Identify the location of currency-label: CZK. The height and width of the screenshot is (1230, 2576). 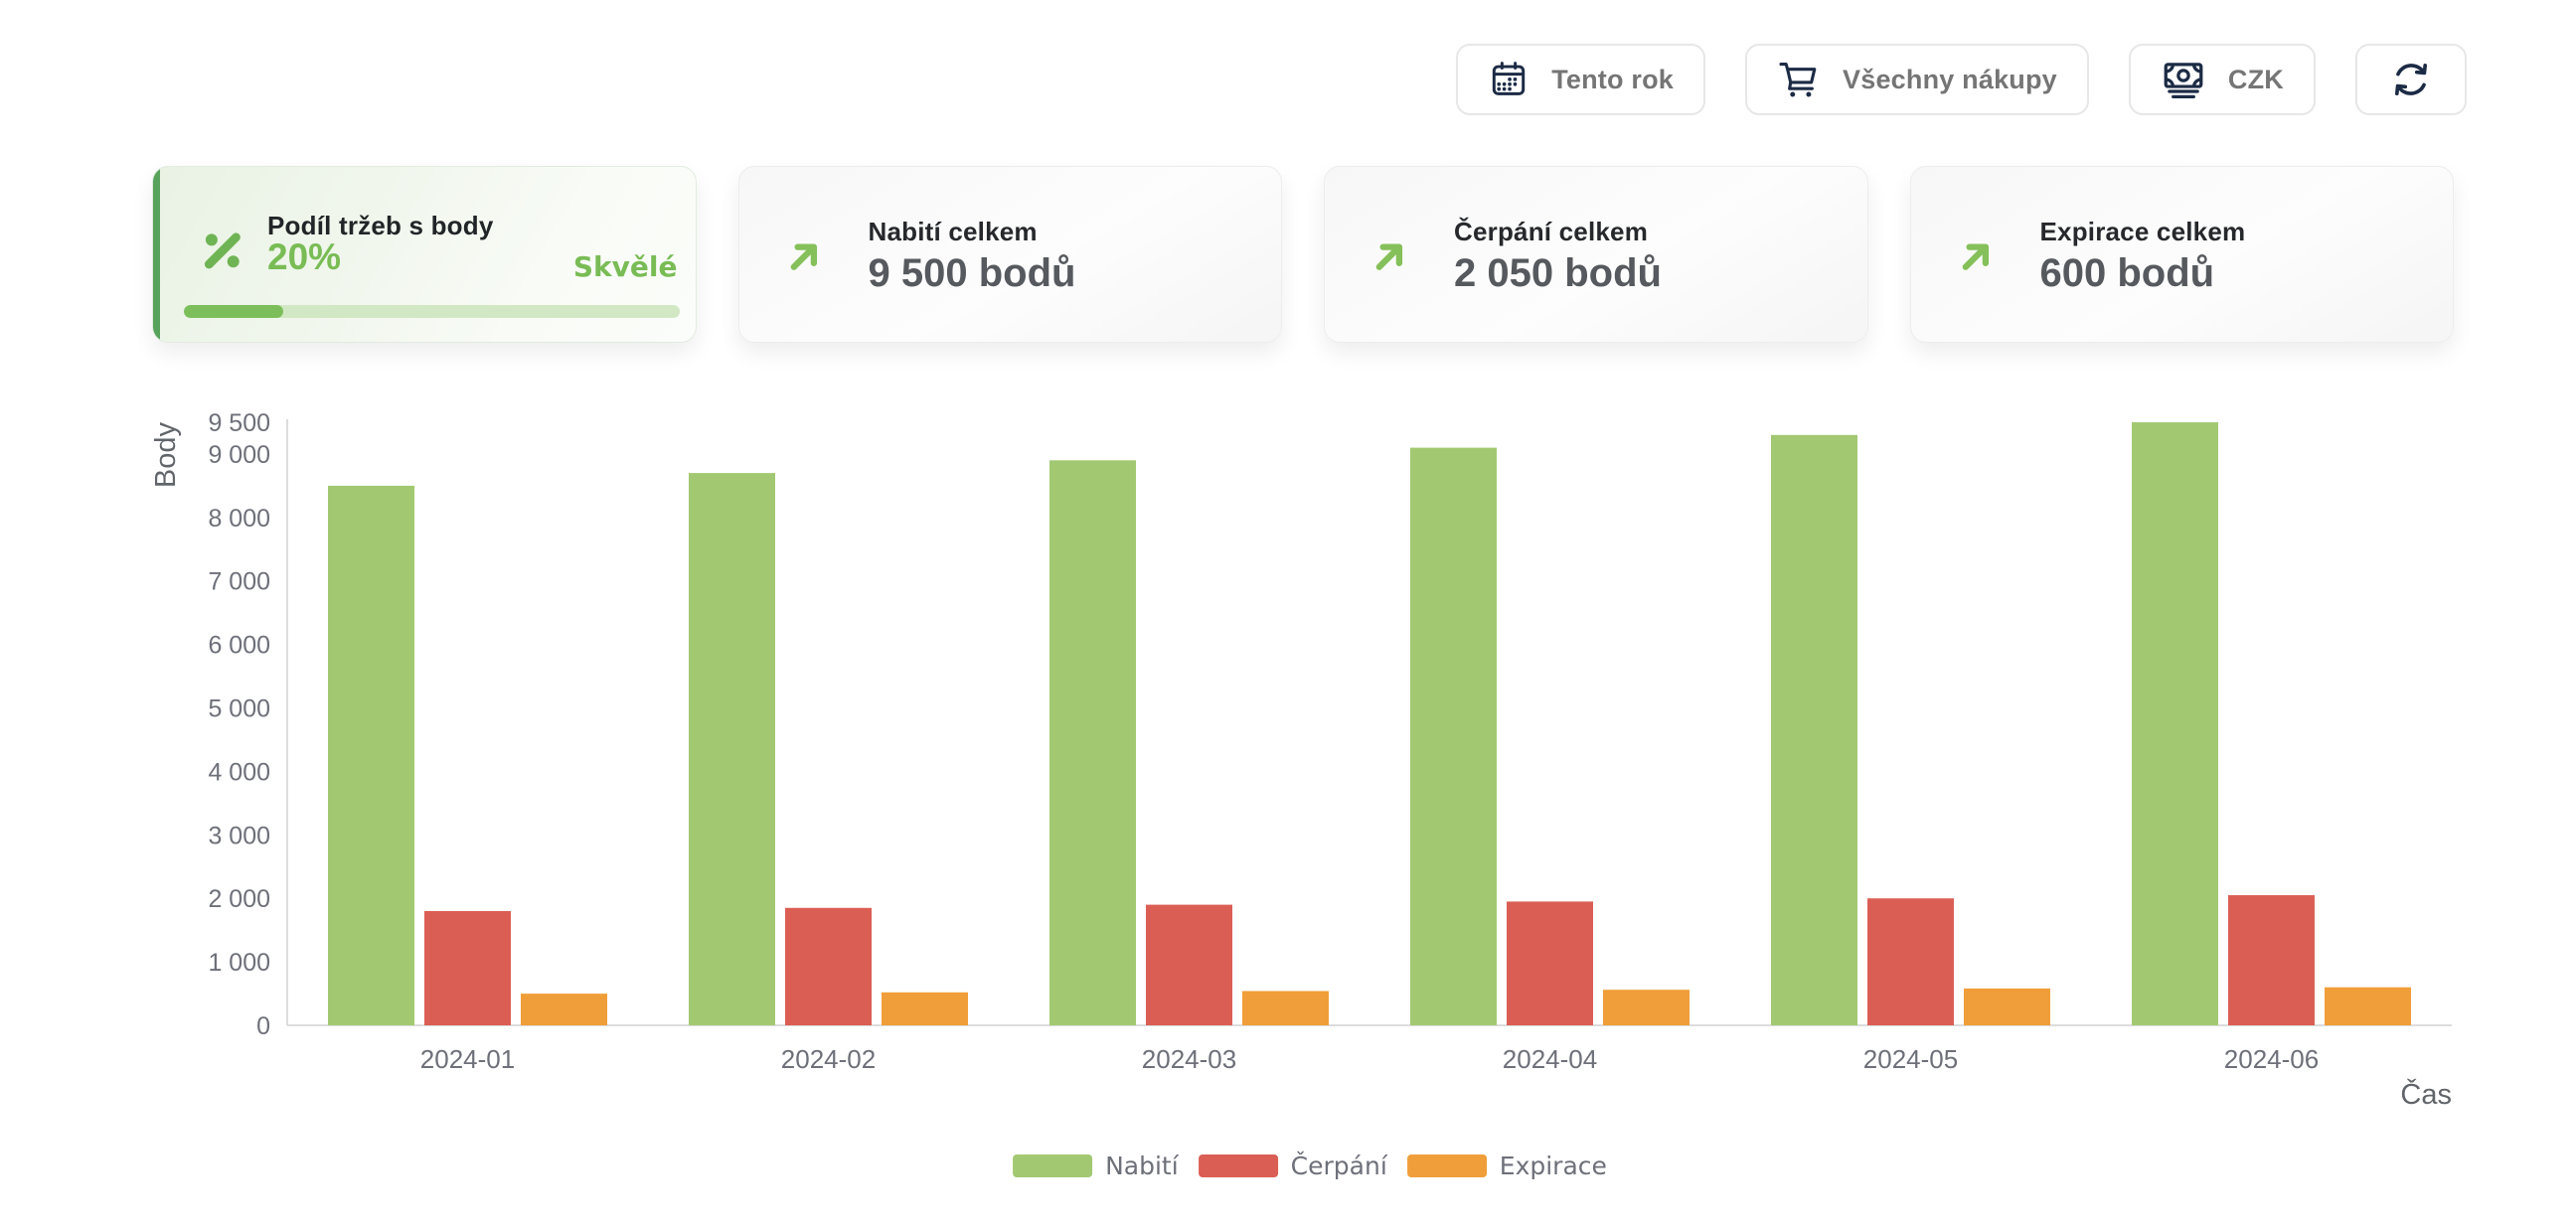
(2255, 79).